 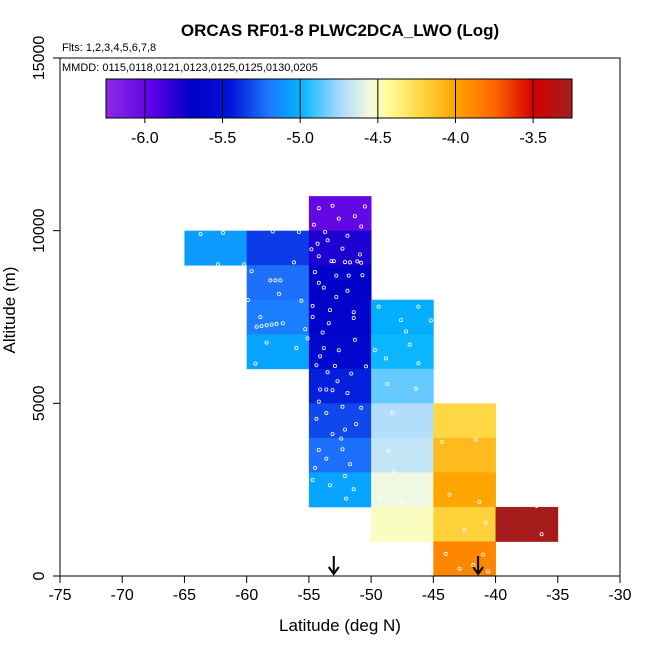 What do you see at coordinates (39, 575) in the screenshot?
I see `y-tick-label: 0` at bounding box center [39, 575].